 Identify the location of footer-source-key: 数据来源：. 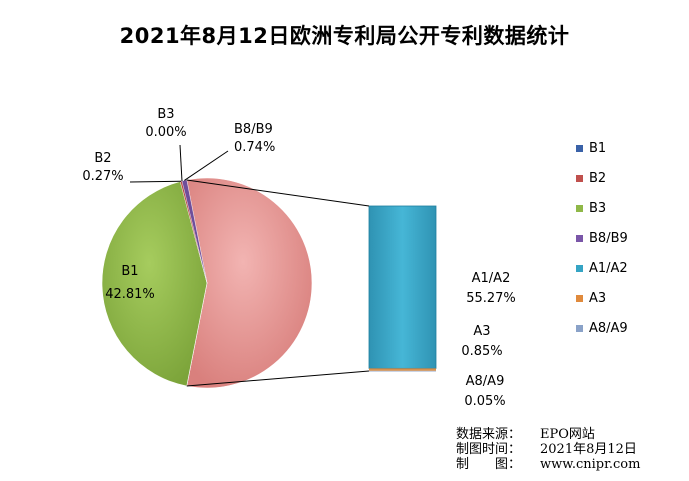
(489, 434).